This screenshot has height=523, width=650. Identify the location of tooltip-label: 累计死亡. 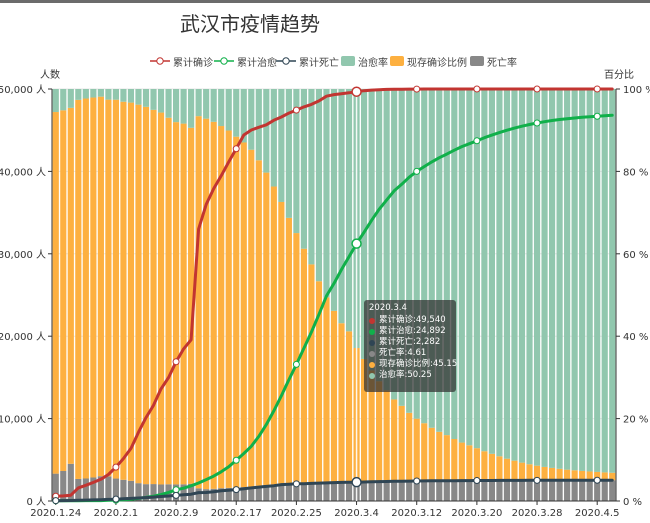
(396, 342).